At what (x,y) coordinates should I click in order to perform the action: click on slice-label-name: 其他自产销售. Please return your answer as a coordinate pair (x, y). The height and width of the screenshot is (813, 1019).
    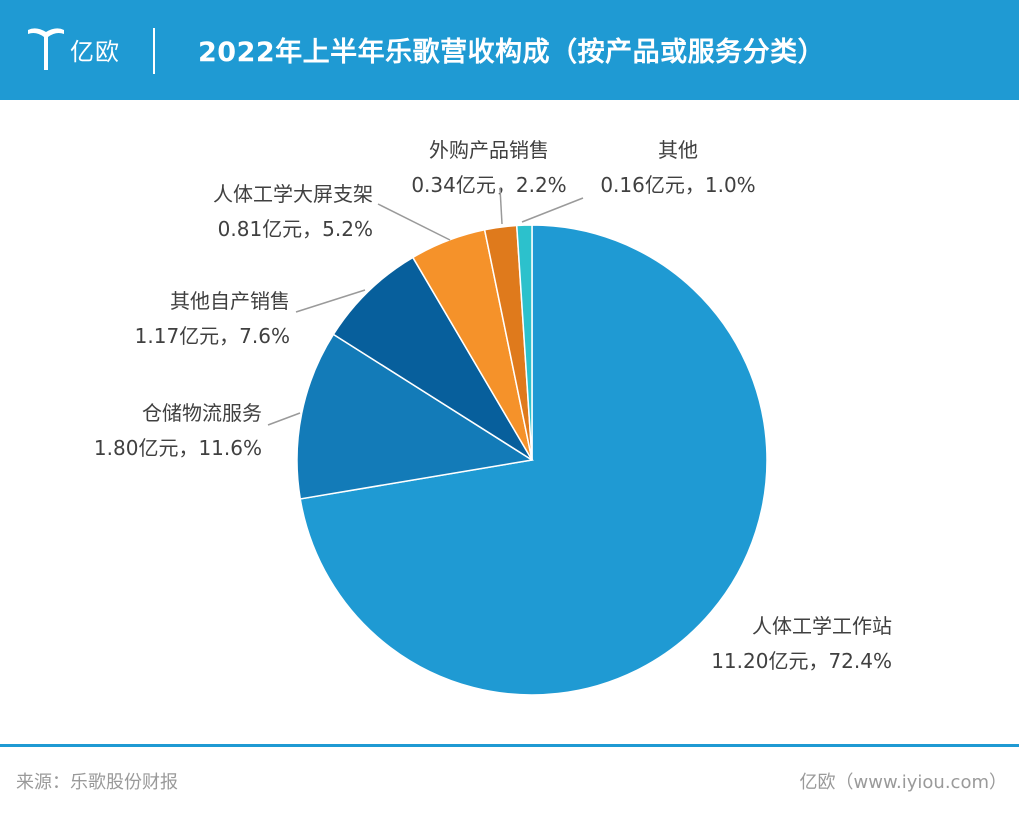
    Looking at the image, I should click on (230, 301).